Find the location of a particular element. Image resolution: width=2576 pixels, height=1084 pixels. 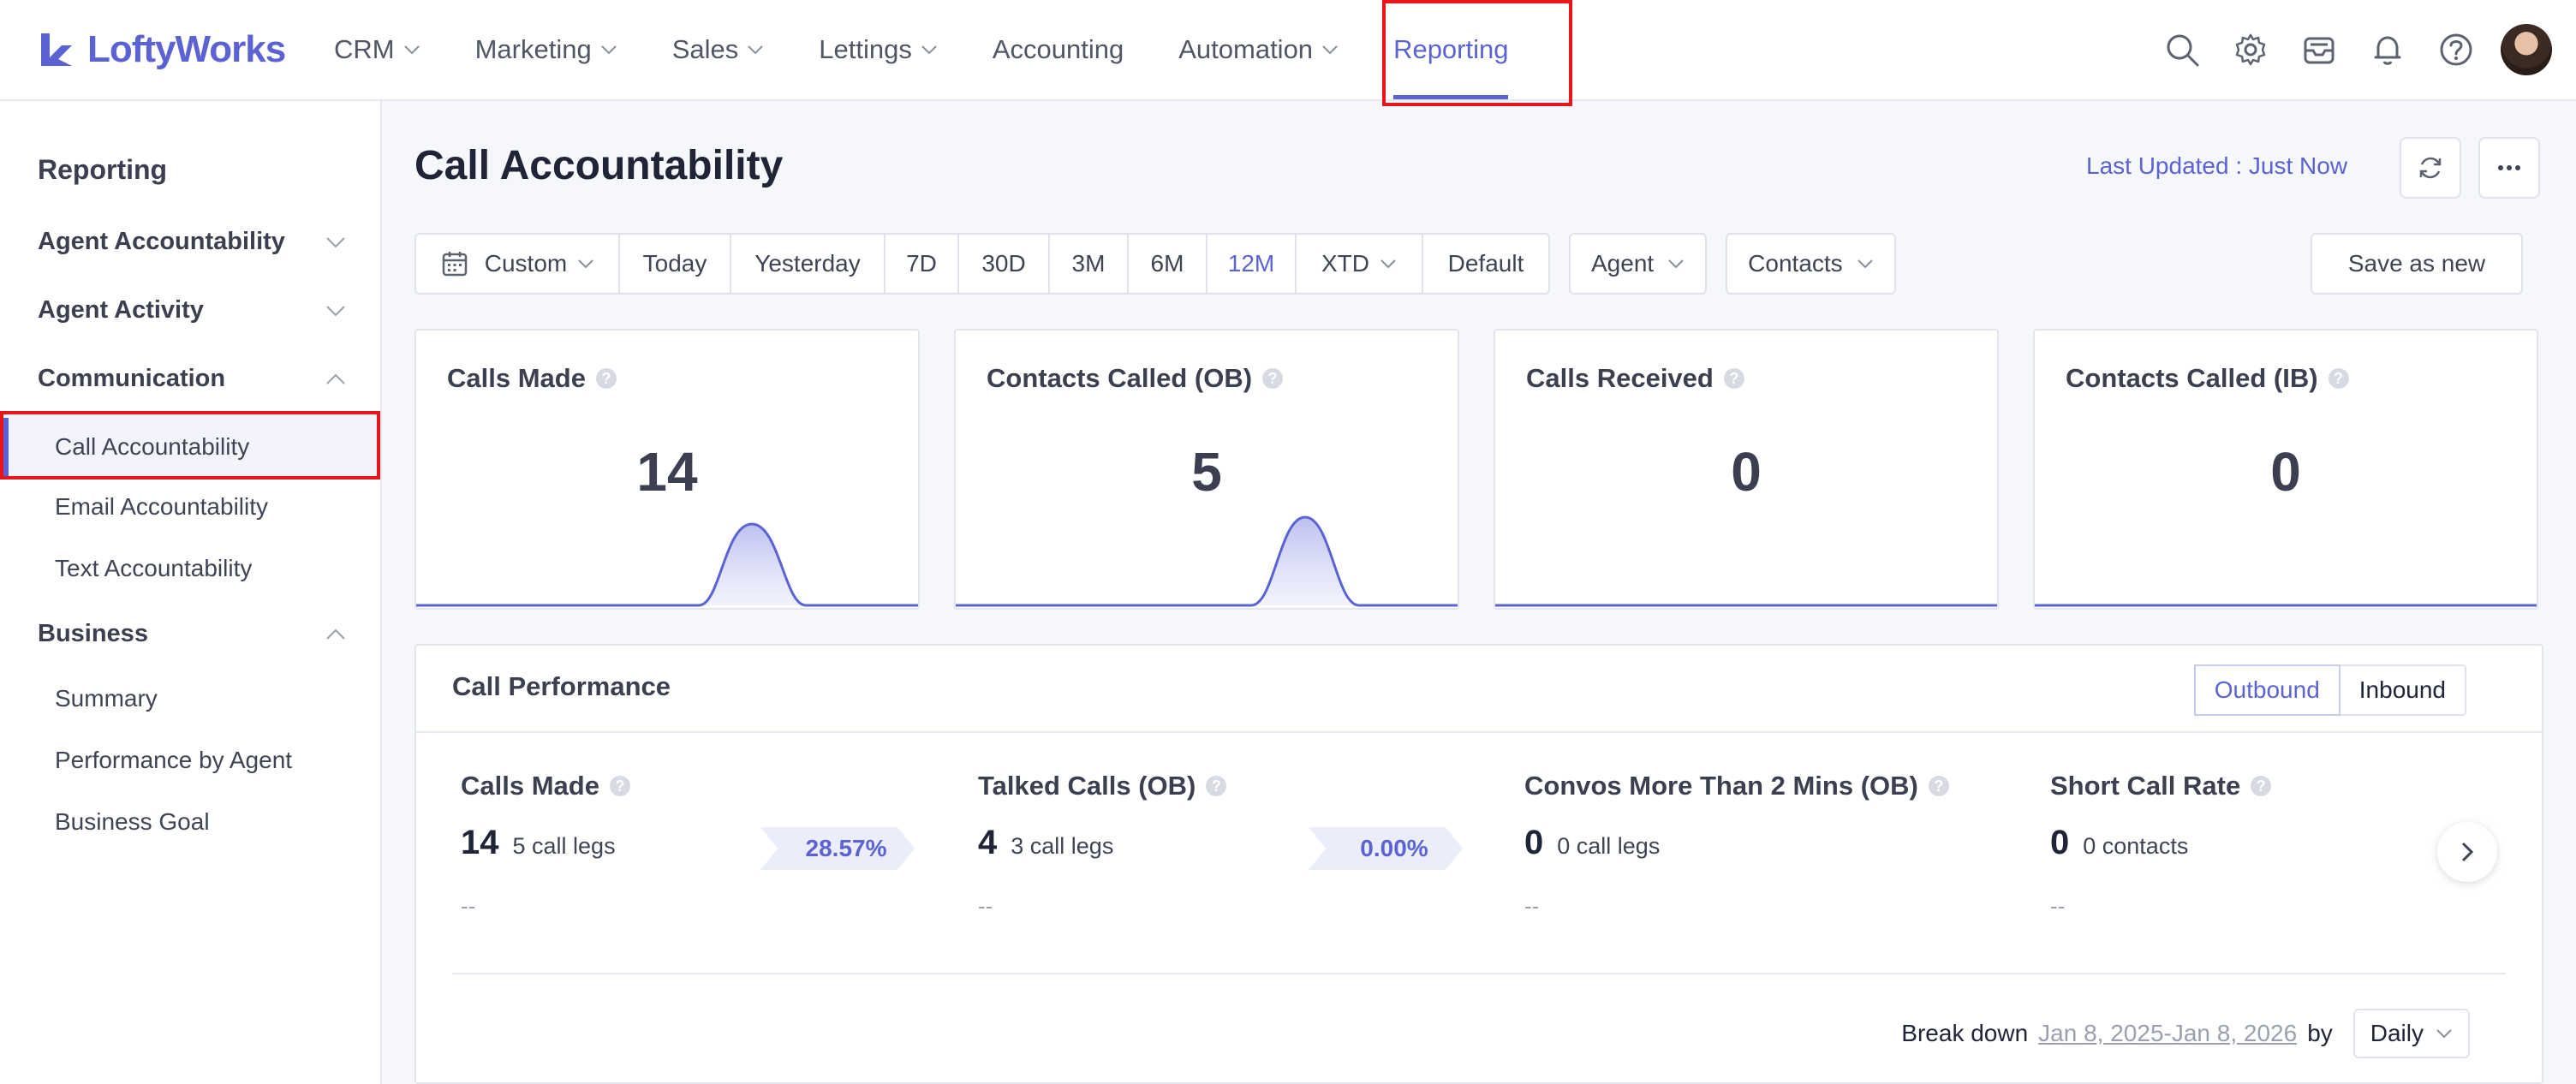

range-label: 7D is located at coordinates (921, 263).